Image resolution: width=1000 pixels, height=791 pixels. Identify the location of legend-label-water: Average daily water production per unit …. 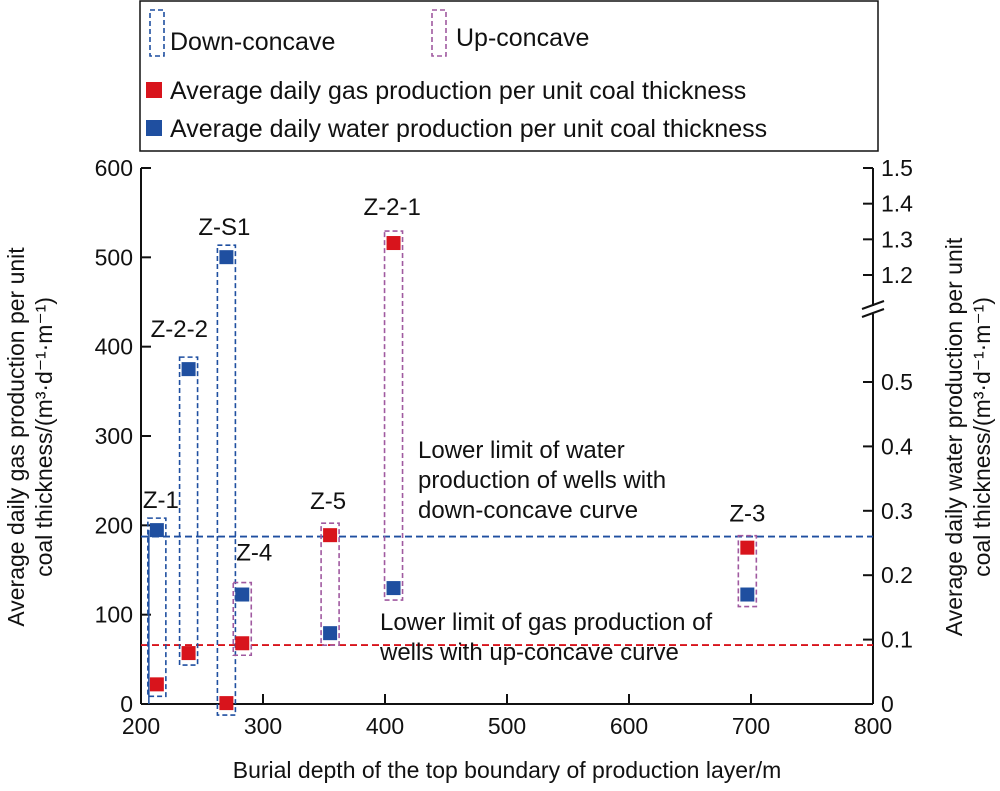
(468, 129).